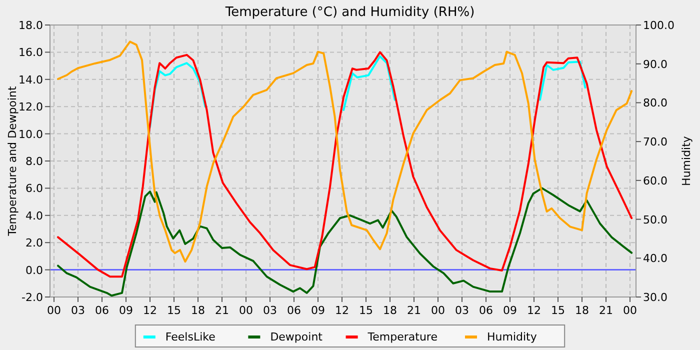 This screenshot has width=700, height=350. I want to click on y-tick-label: 2.0, so click(34, 243).